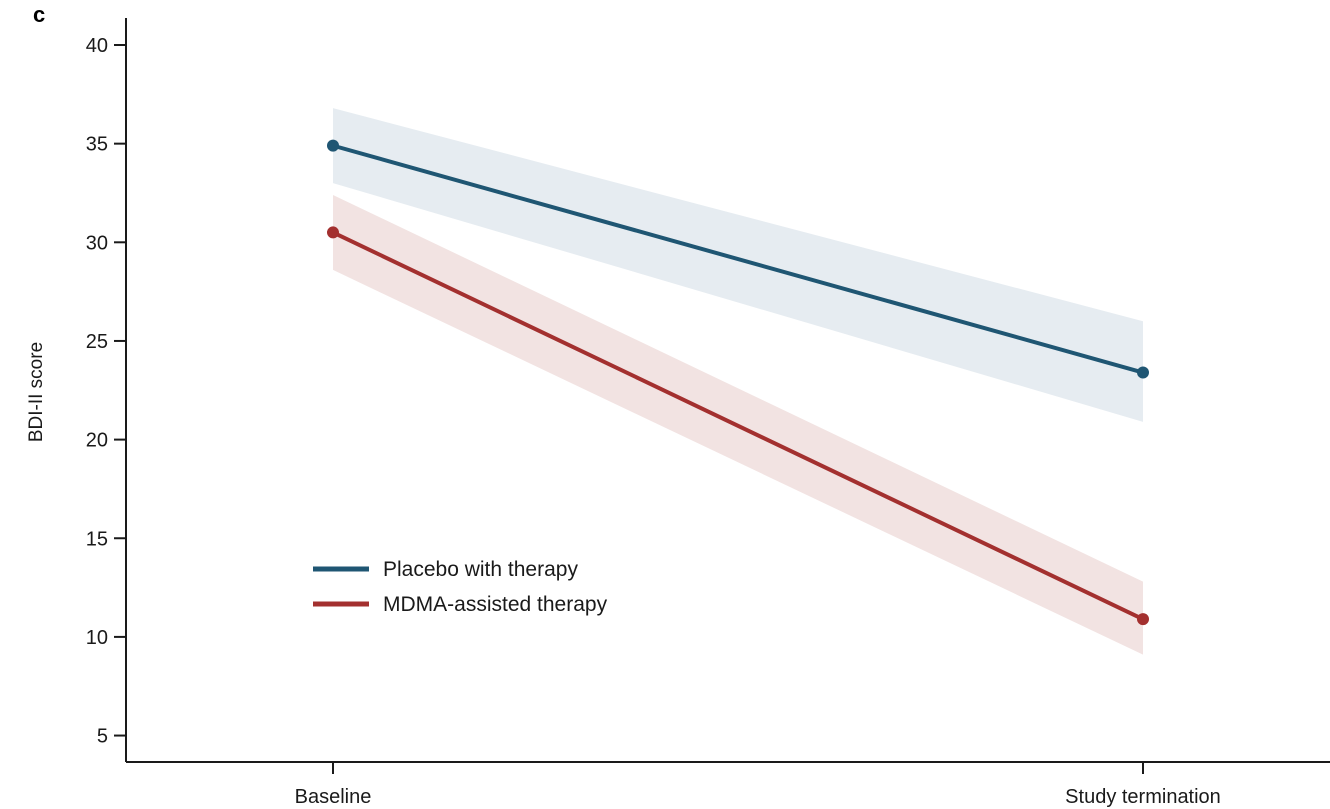 This screenshot has height=809, width=1330. Describe the element at coordinates (97, 638) in the screenshot. I see `y-tick-label: 10` at that location.